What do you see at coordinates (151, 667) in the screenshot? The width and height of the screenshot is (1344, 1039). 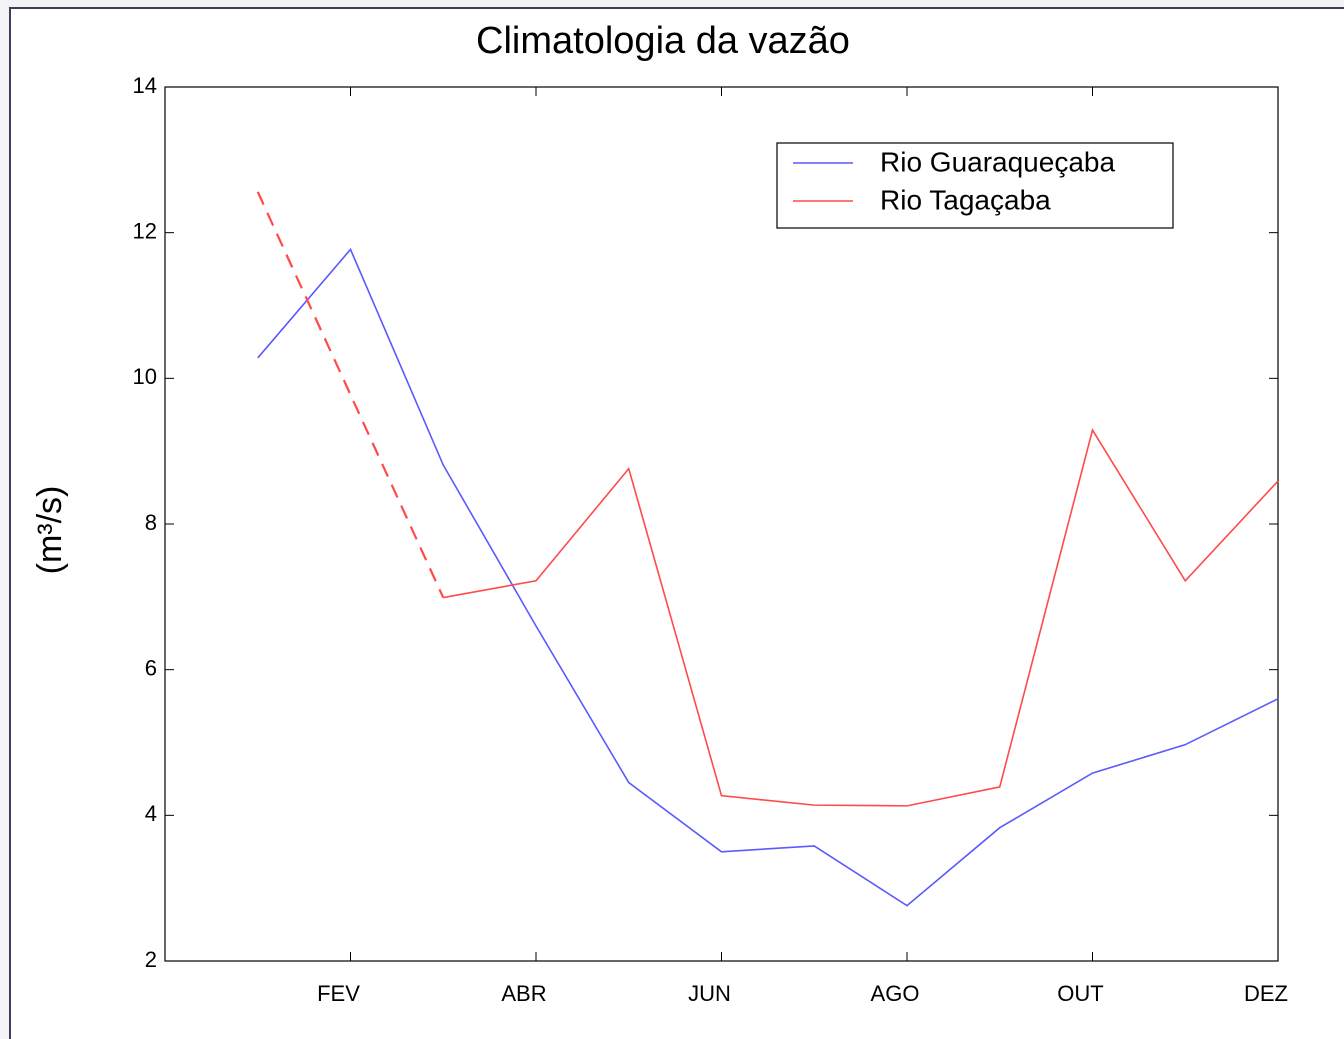 I see `y-tick-label: 6` at bounding box center [151, 667].